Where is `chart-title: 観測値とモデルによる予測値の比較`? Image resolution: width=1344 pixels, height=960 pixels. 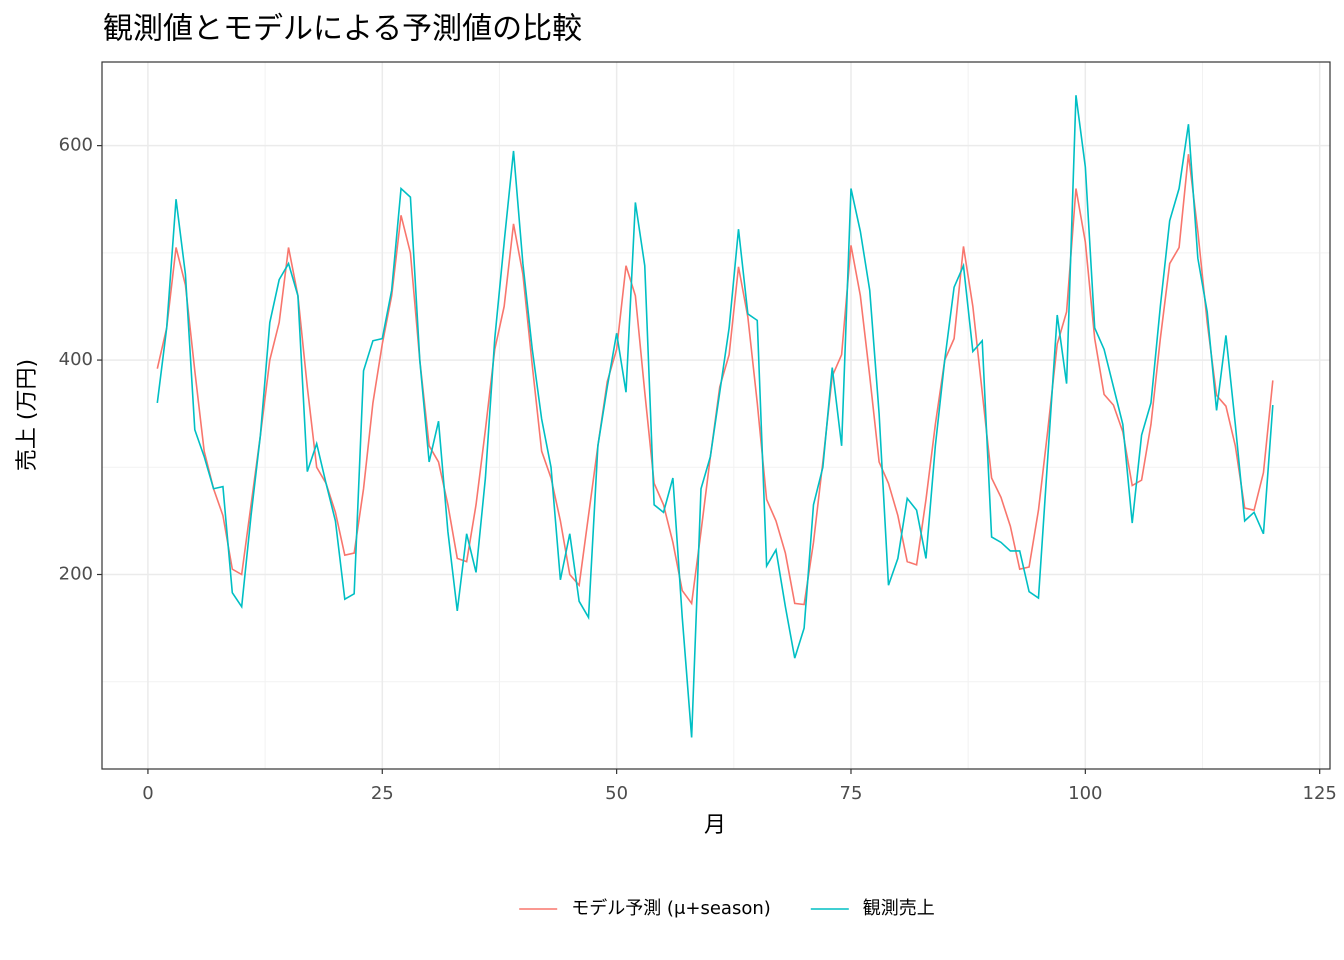
chart-title: 観測値とモデルによる予測値の比較 is located at coordinates (342, 29).